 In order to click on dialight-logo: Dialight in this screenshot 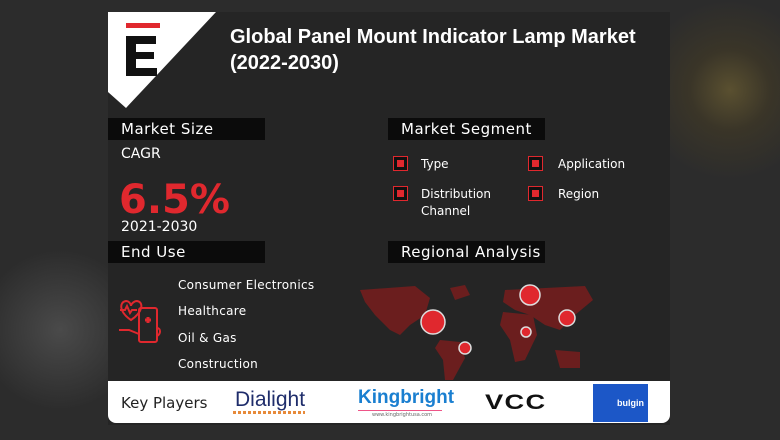, I will do `click(270, 399)`.